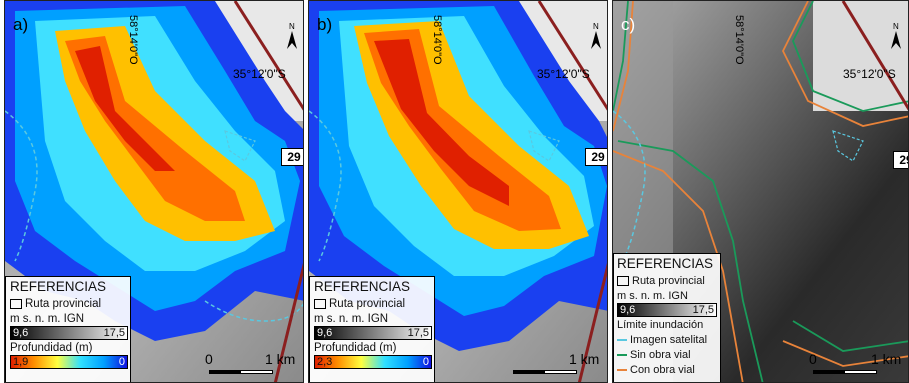  Describe the element at coordinates (660, 324) in the screenshot. I see `limit-title: Límite inundación` at that location.